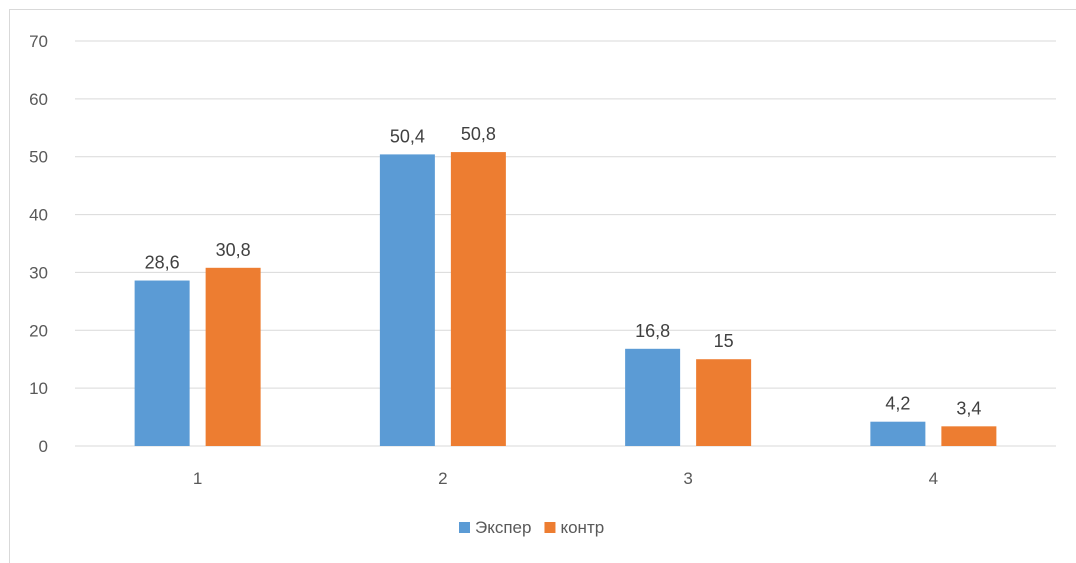 This screenshot has height=563, width=1076. I want to click on x-tick-label: 3, so click(687, 478).